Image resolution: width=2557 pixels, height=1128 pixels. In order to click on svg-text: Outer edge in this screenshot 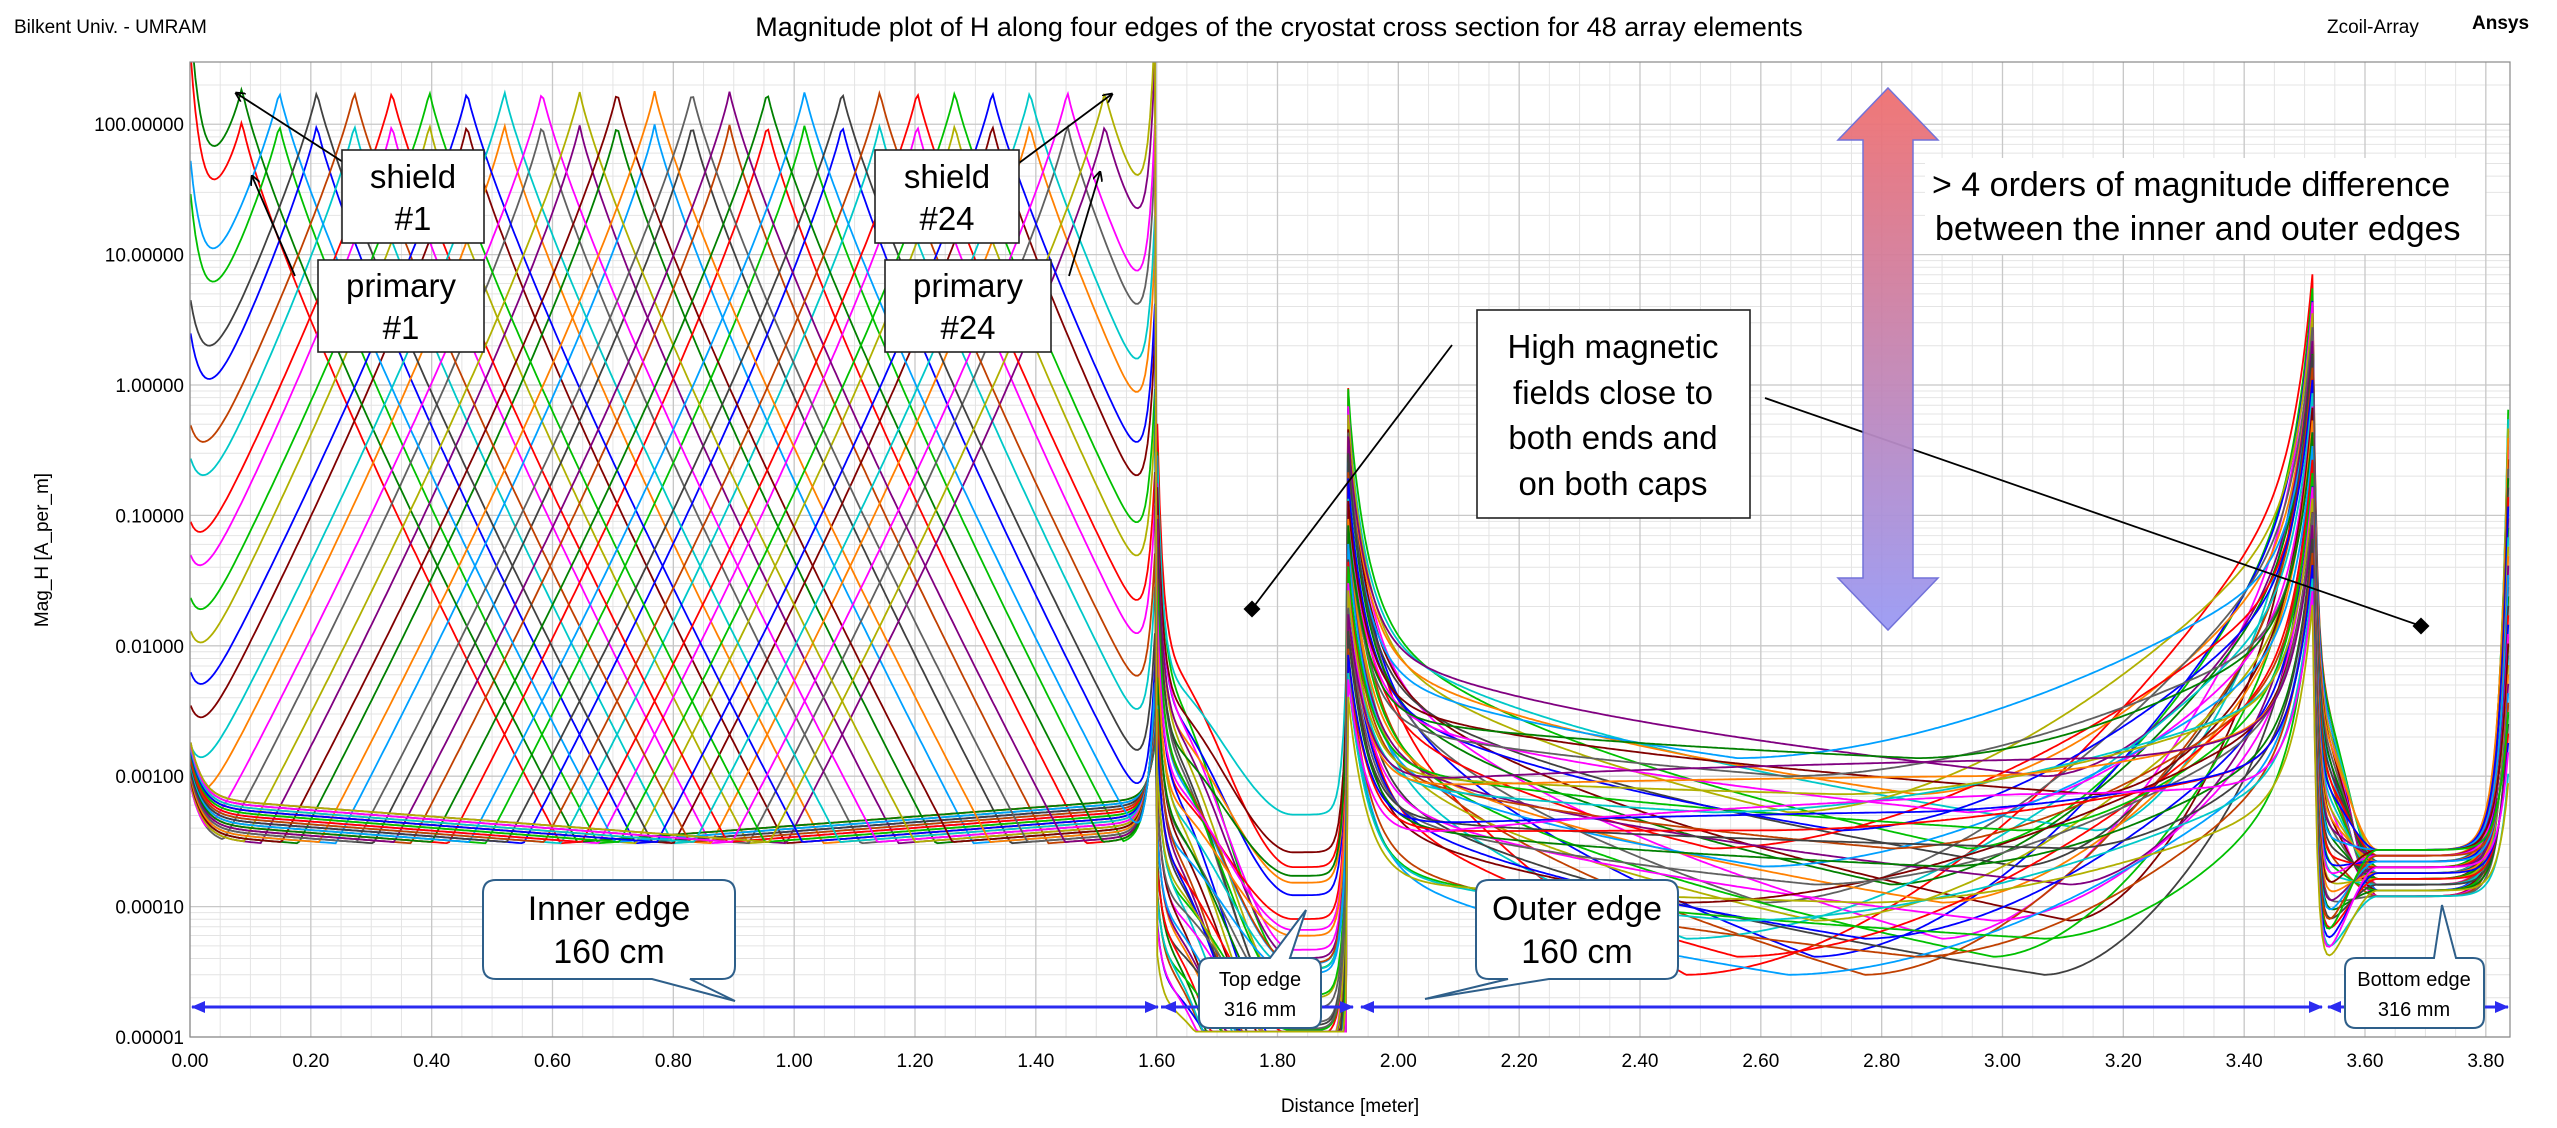, I will do `click(1577, 909)`.